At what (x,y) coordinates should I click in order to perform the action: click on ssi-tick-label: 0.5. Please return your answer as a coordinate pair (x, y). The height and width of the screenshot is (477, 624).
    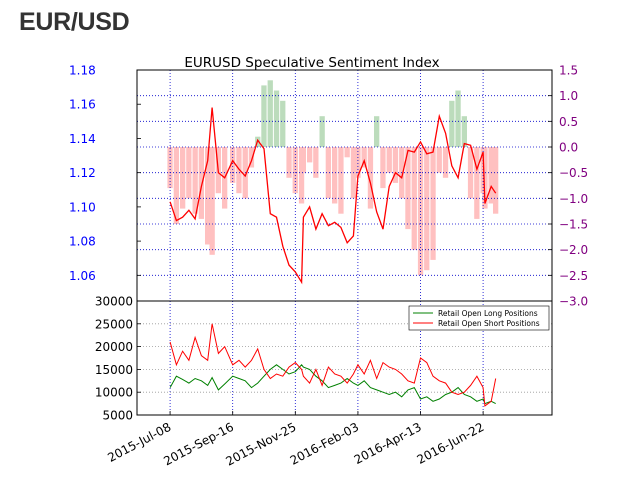
    Looking at the image, I should click on (568, 122).